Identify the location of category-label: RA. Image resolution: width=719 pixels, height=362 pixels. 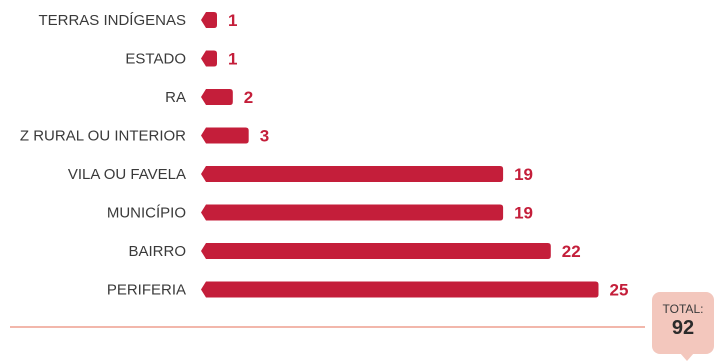
(175, 97).